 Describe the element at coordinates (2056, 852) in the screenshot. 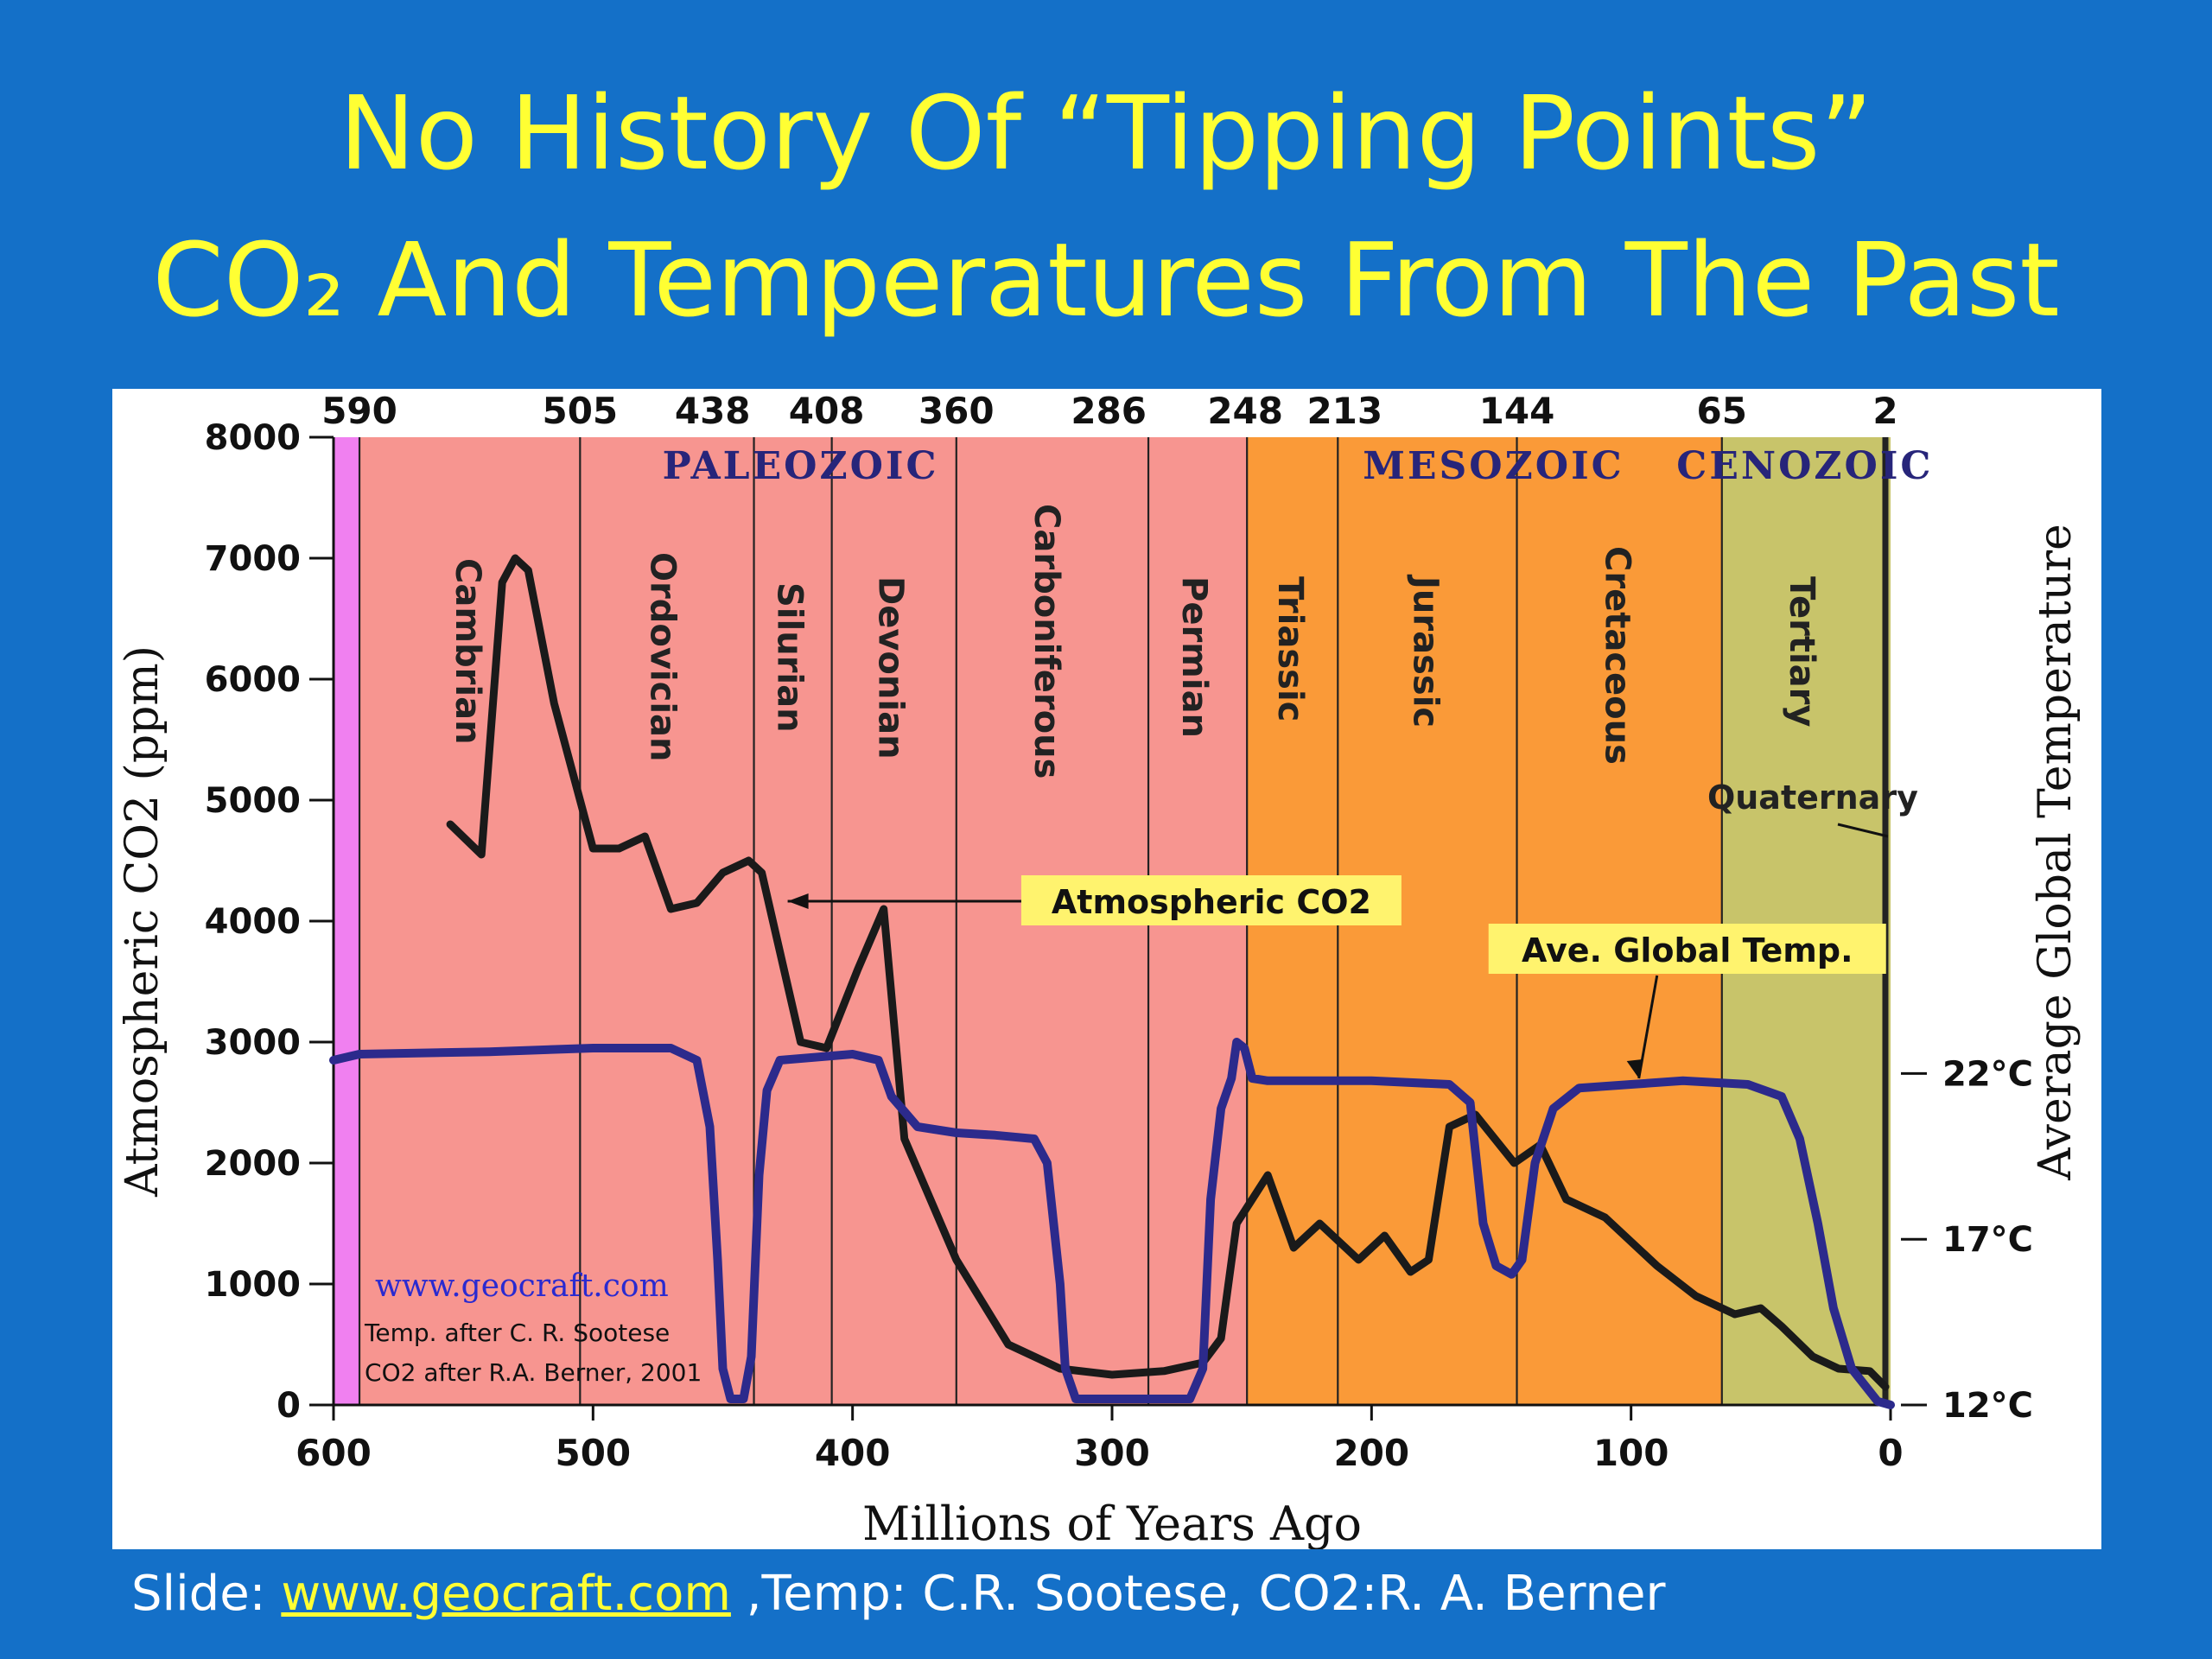

I see `right-axis-title: Average Global Temperature` at that location.